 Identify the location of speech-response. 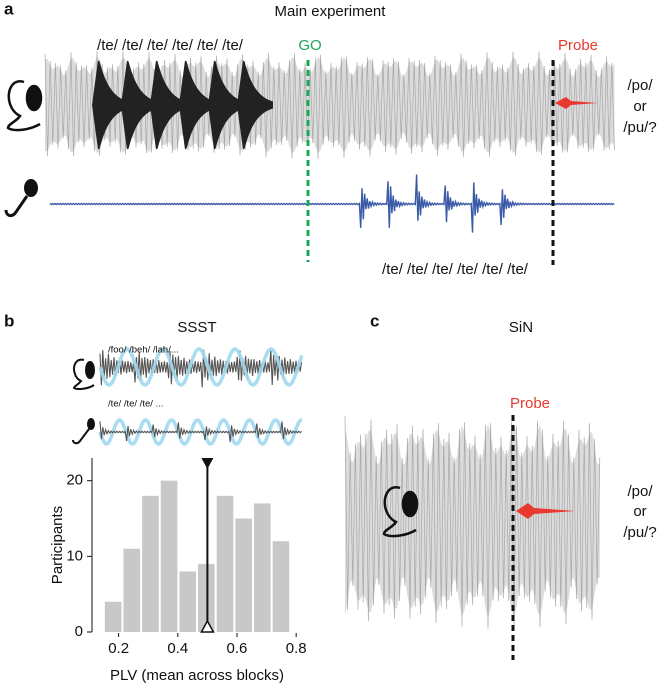
(332, 203).